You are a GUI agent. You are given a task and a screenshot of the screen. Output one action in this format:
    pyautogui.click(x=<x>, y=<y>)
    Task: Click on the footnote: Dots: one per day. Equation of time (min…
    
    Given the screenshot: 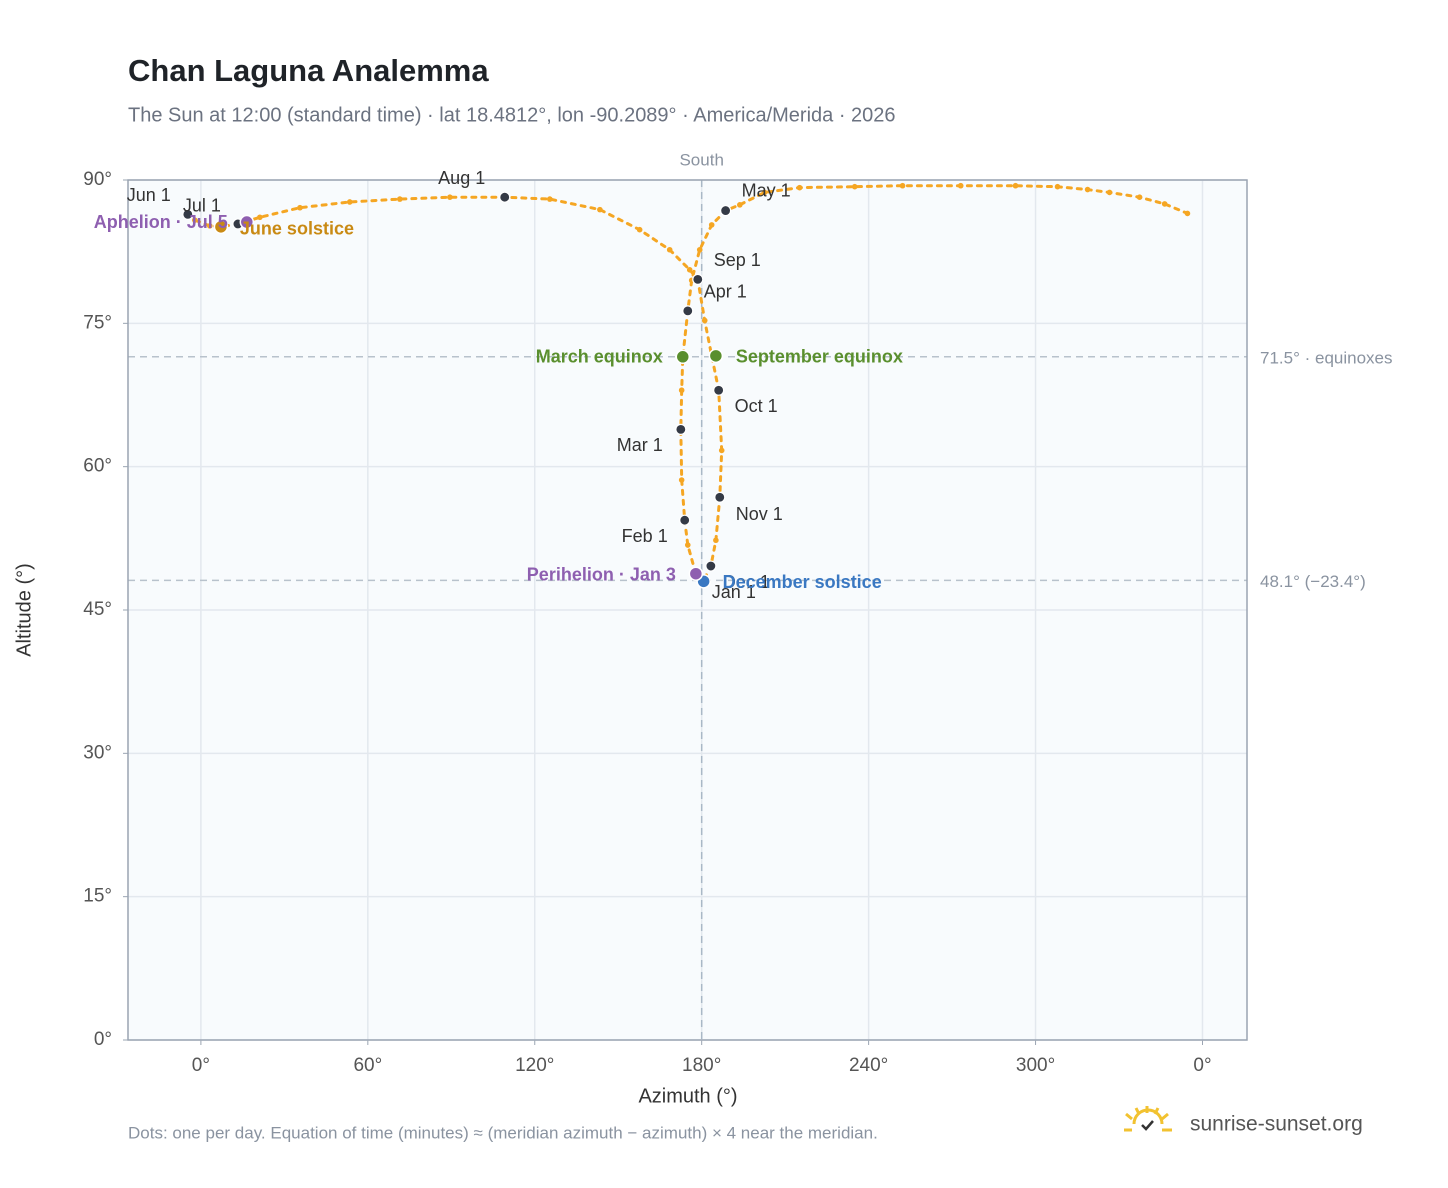 What is the action you would take?
    pyautogui.click(x=503, y=1132)
    